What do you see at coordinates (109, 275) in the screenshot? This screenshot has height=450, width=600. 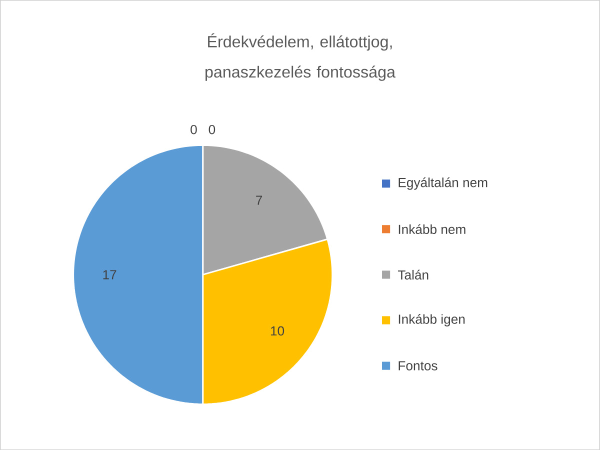 I see `data-label: 17` at bounding box center [109, 275].